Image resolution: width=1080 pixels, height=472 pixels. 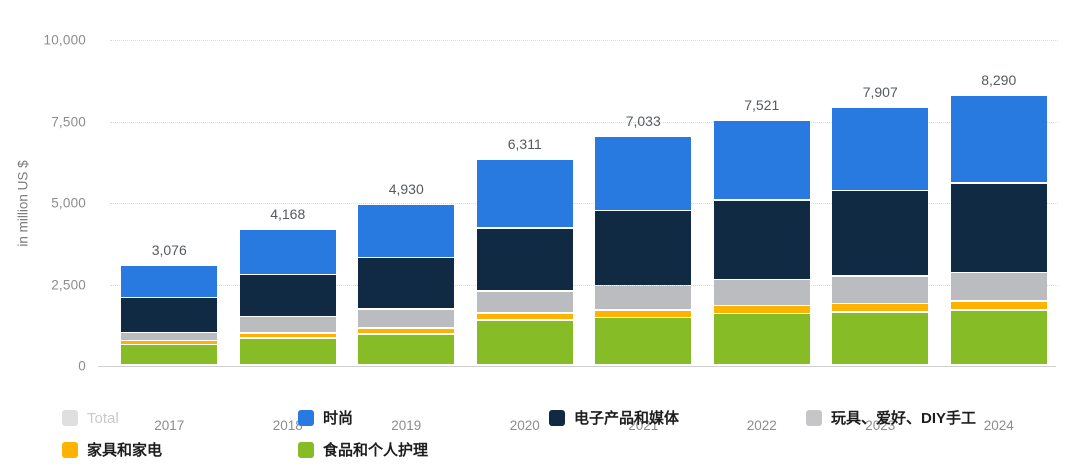 I want to click on legend-item: 玩具、爱好、DIY手工, so click(x=891, y=418).